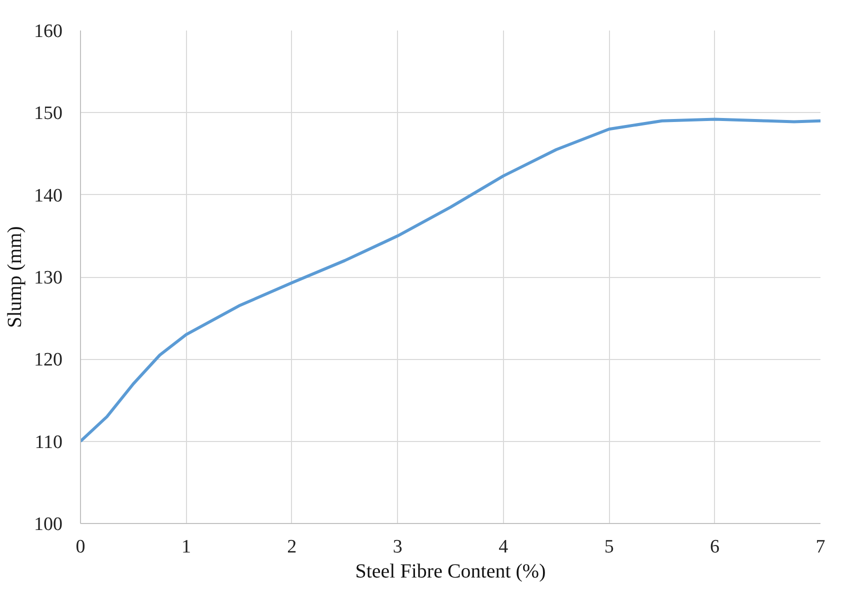 Image resolution: width=855 pixels, height=592 pixels. I want to click on x-tick-label: 4, so click(503, 547).